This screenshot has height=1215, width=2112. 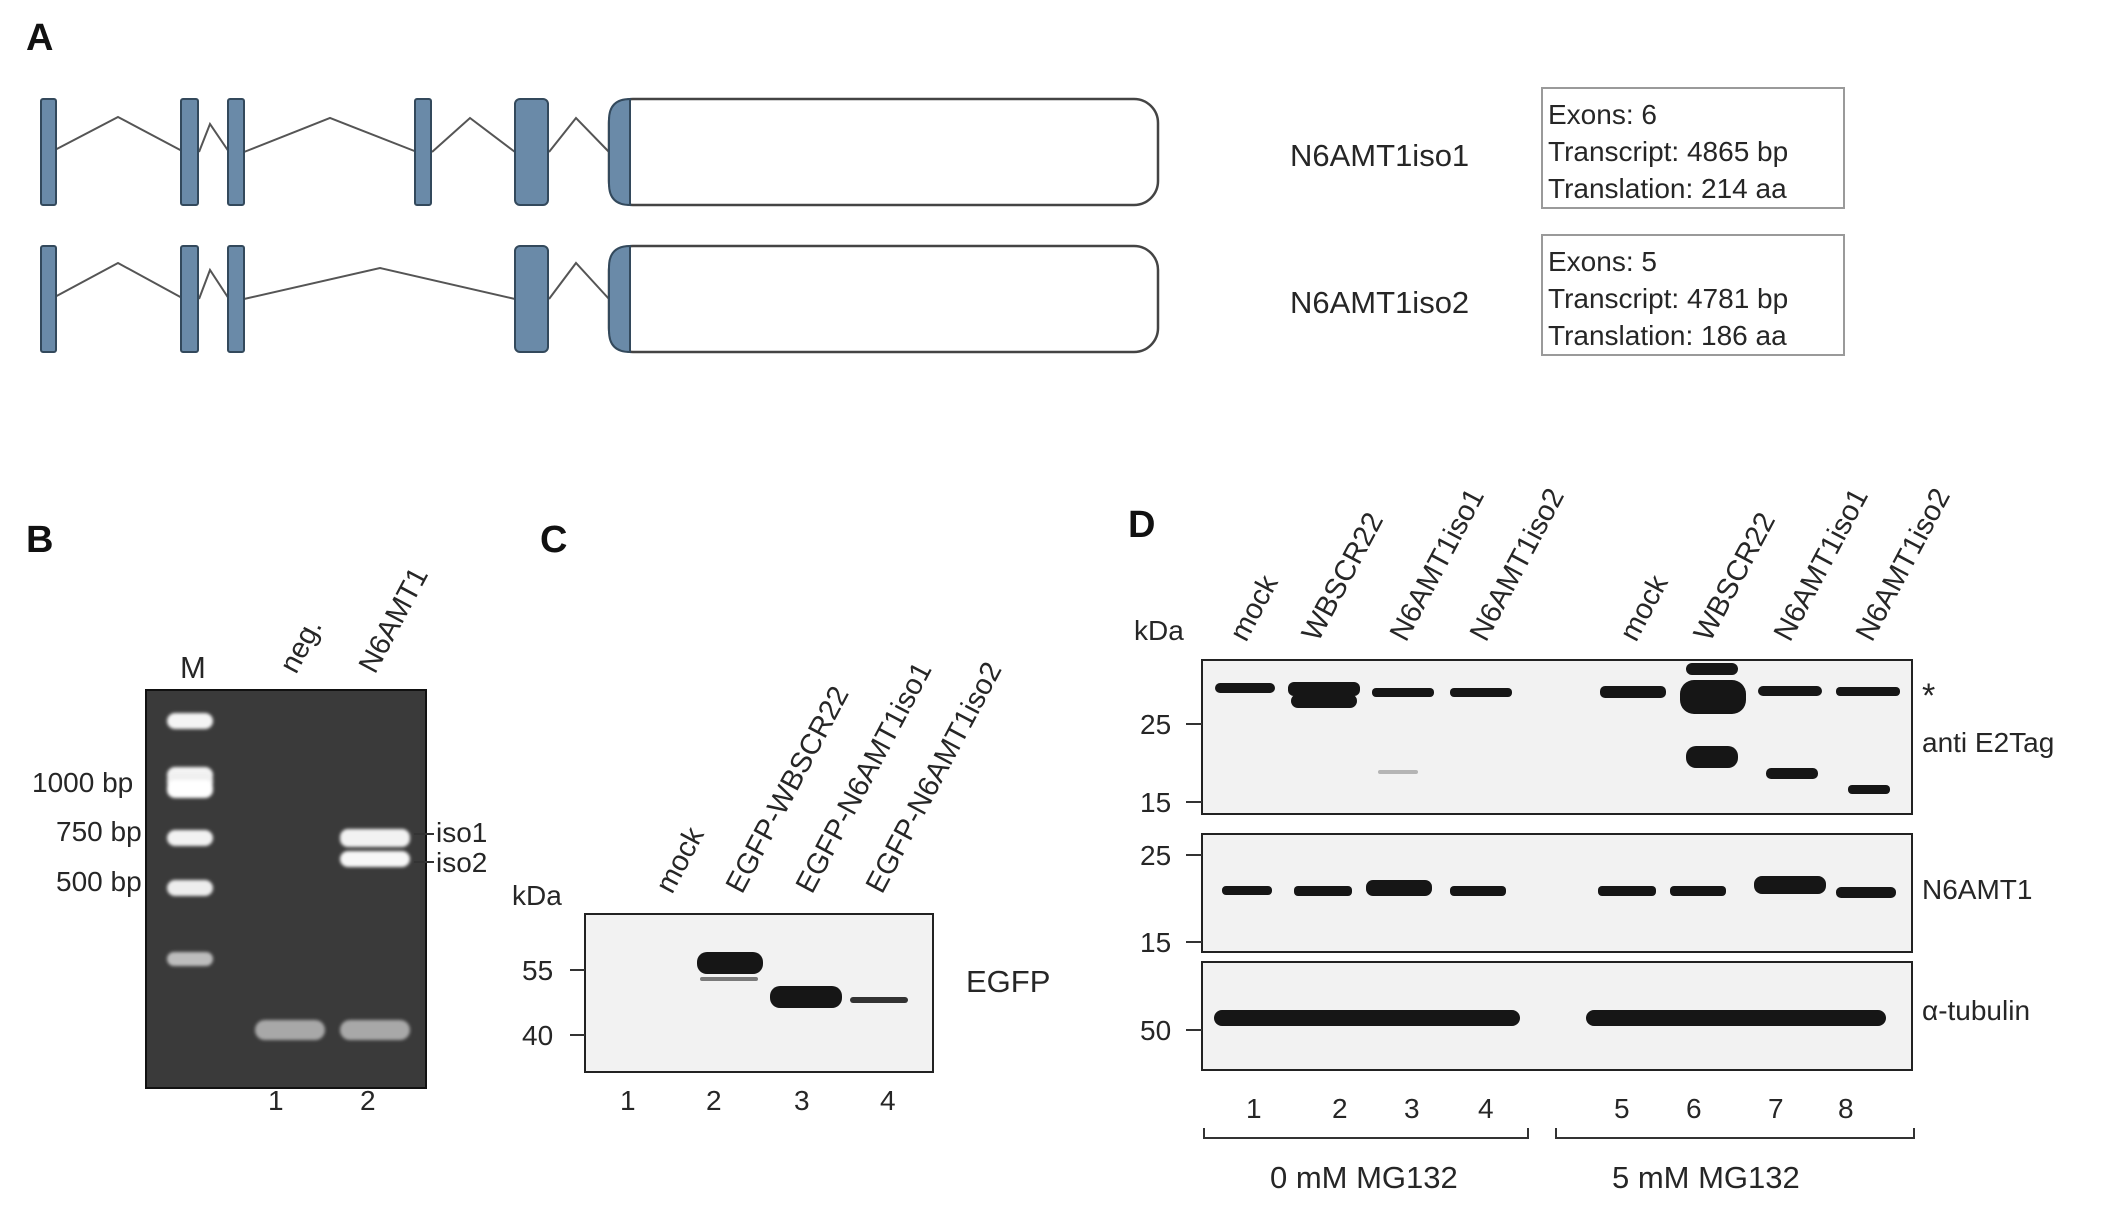 I want to click on blot-d-kda-unit: kDa, so click(x=1159, y=630).